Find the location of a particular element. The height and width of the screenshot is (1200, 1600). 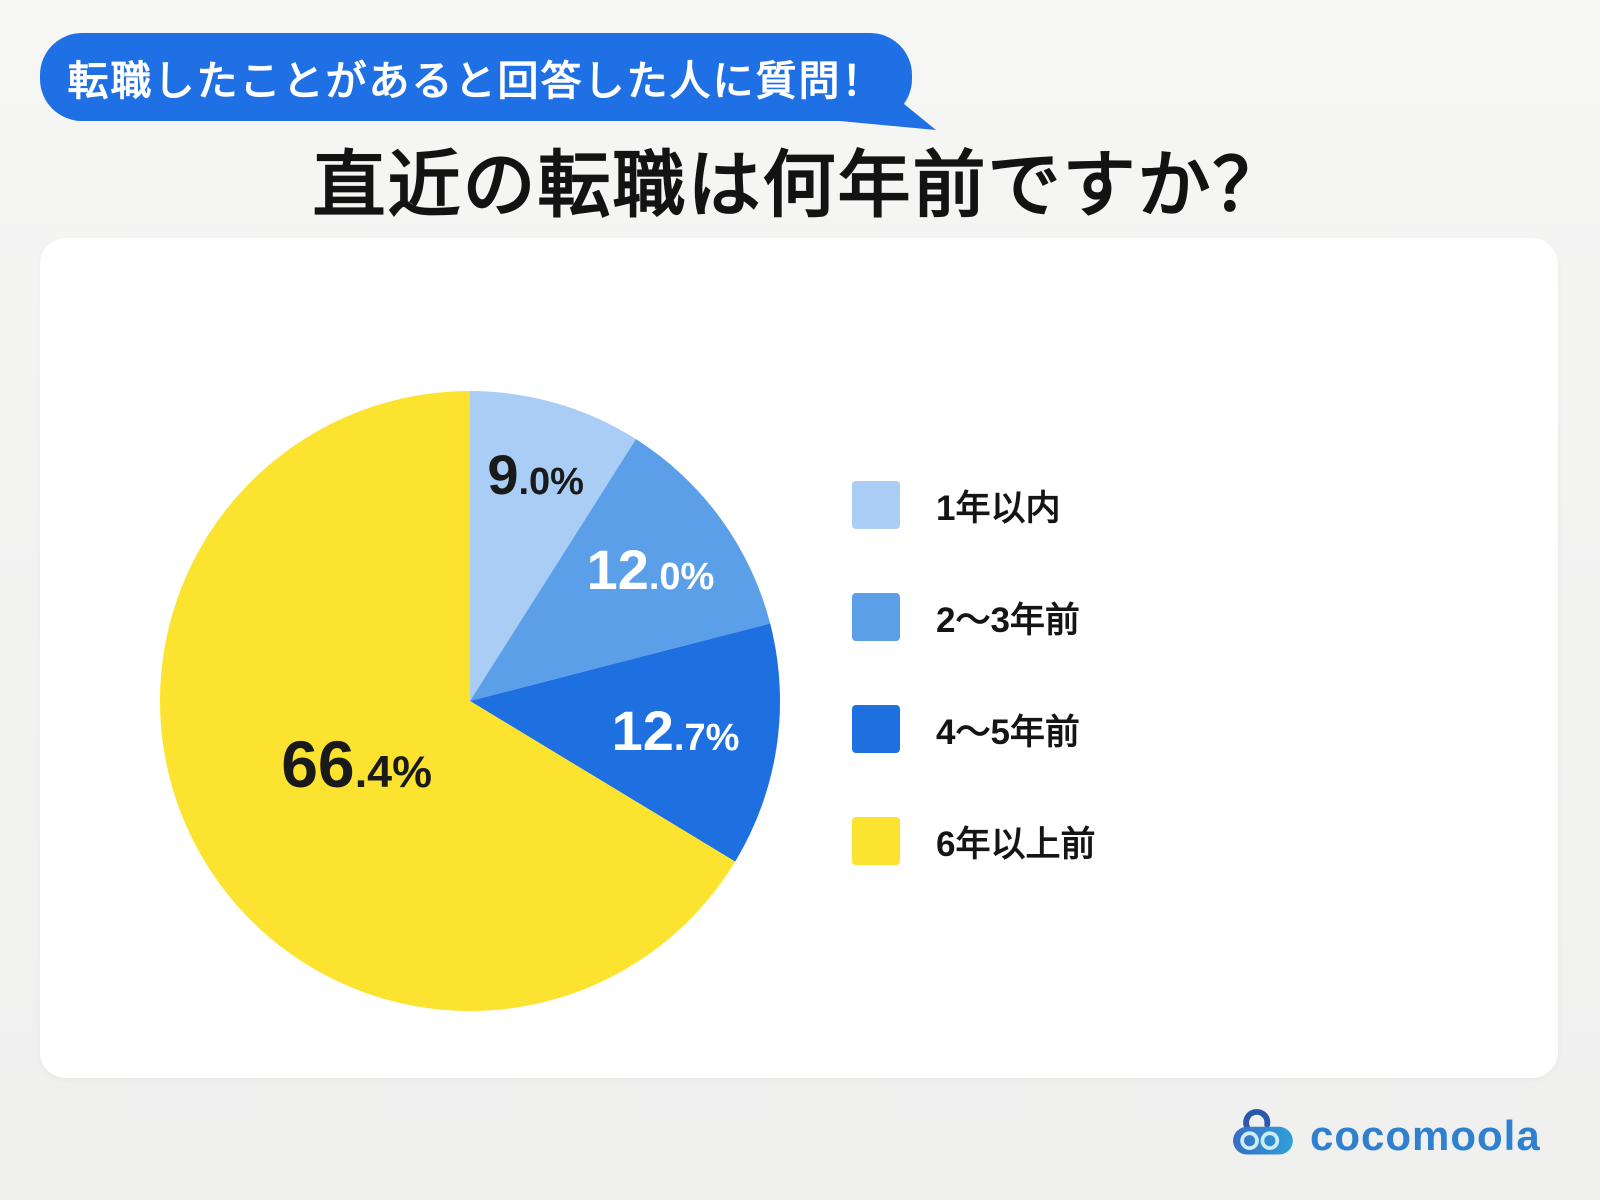

chart-title: 直近の転職は何年前ですか？ is located at coordinates (800, 185).